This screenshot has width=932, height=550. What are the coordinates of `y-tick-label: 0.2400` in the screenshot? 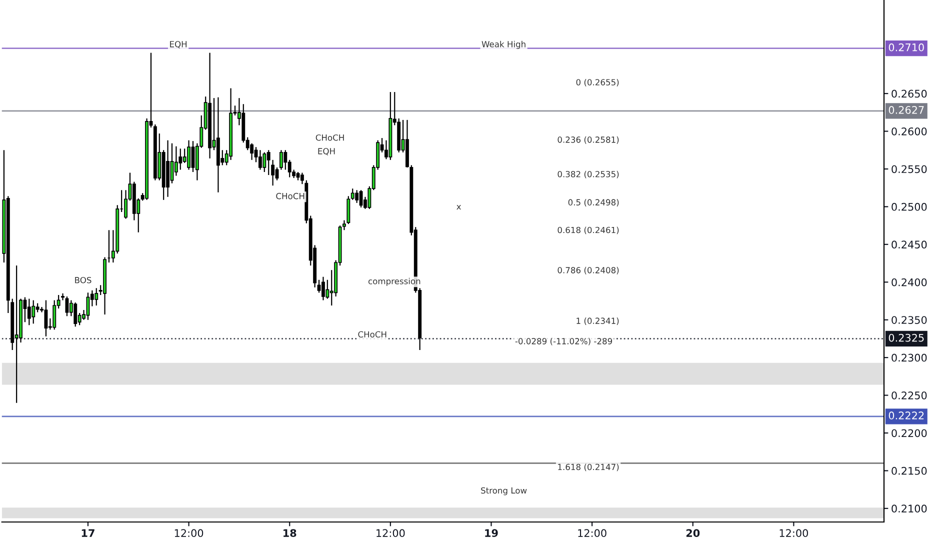 It's located at (909, 282).